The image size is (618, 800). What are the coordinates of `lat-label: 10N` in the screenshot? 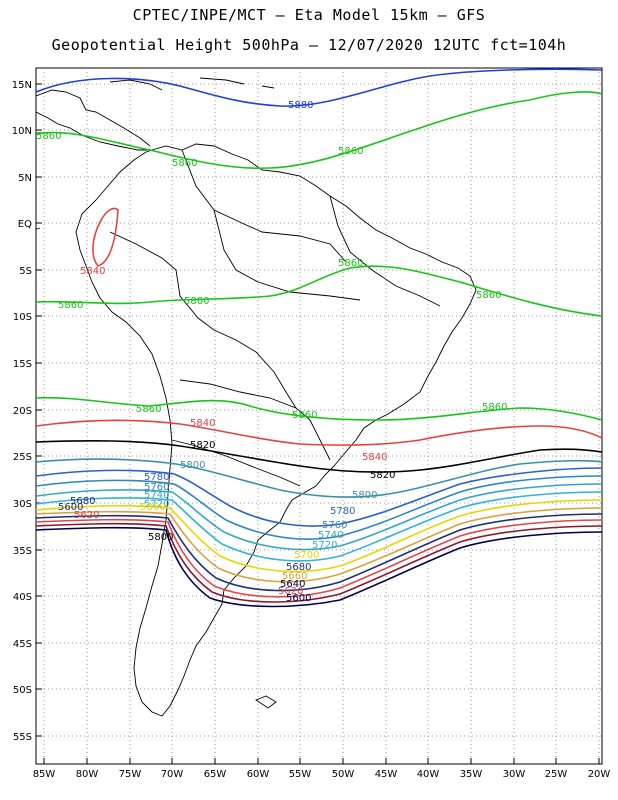 It's located at (22, 131).